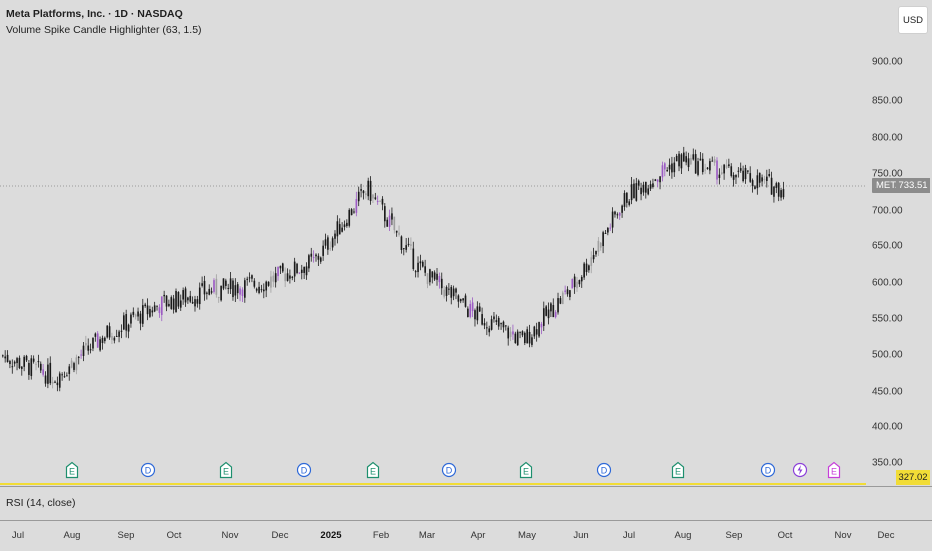 The width and height of the screenshot is (932, 551). What do you see at coordinates (913, 185) in the screenshot?
I see `last-price-tag: 733.51` at bounding box center [913, 185].